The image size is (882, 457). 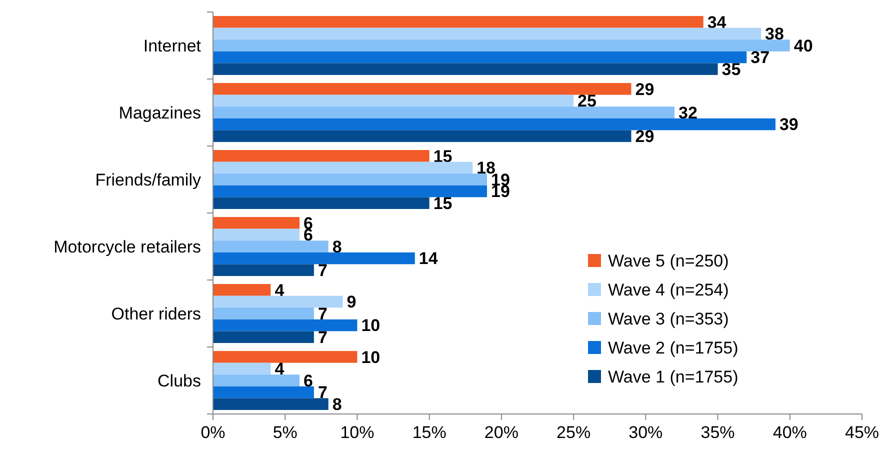 What do you see at coordinates (357, 432) in the screenshot?
I see `x-tick-label: 10%` at bounding box center [357, 432].